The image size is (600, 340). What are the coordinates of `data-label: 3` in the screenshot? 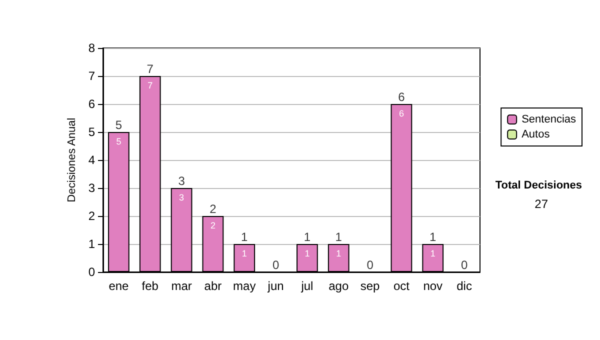 It's located at (181, 197).